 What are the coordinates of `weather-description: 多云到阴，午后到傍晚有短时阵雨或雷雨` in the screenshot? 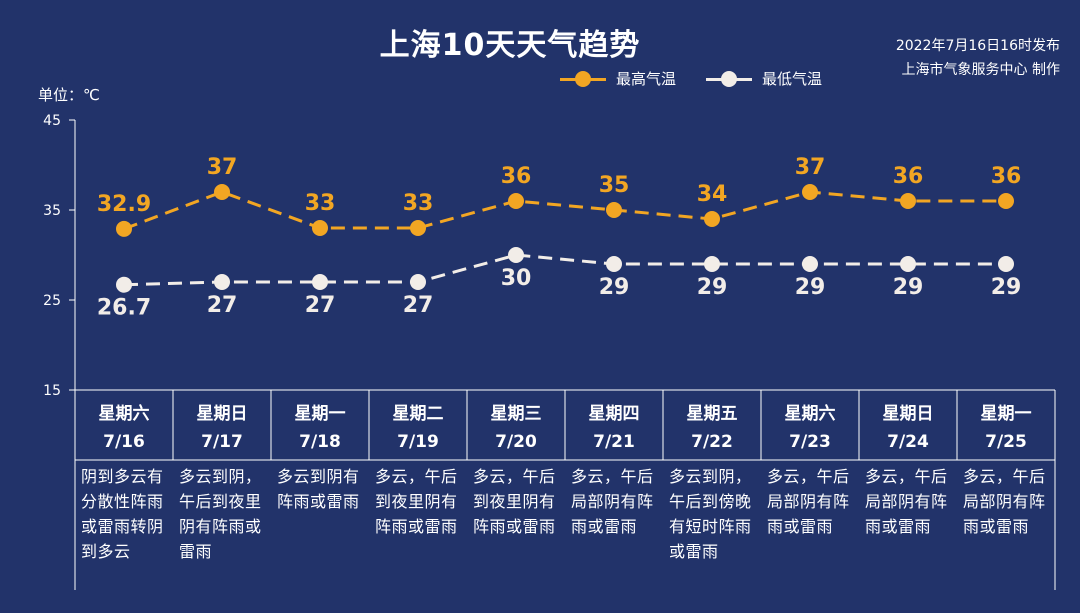 It's located at (710, 514).